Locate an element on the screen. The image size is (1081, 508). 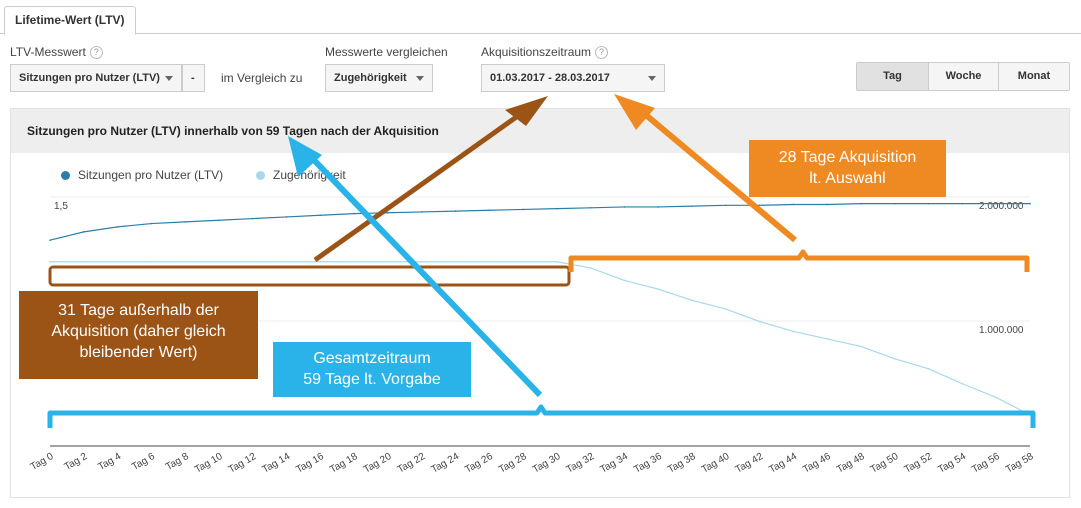
x-tick-label: Tag 42 is located at coordinates (750, 463).